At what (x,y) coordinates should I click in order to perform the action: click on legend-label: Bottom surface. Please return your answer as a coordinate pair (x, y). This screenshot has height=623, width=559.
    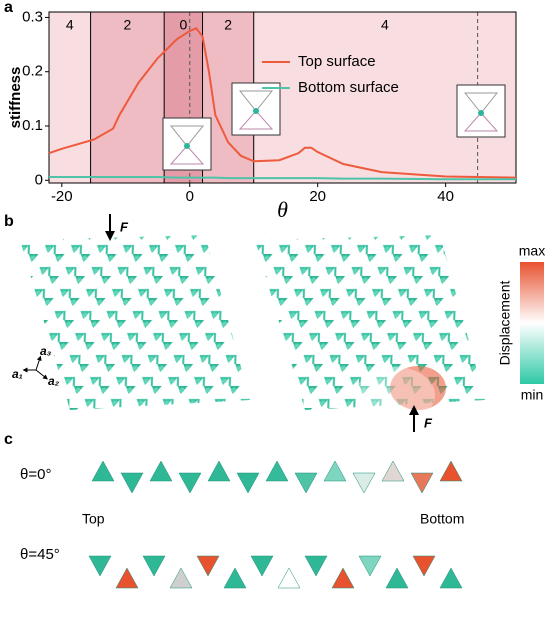
    Looking at the image, I should click on (348, 87).